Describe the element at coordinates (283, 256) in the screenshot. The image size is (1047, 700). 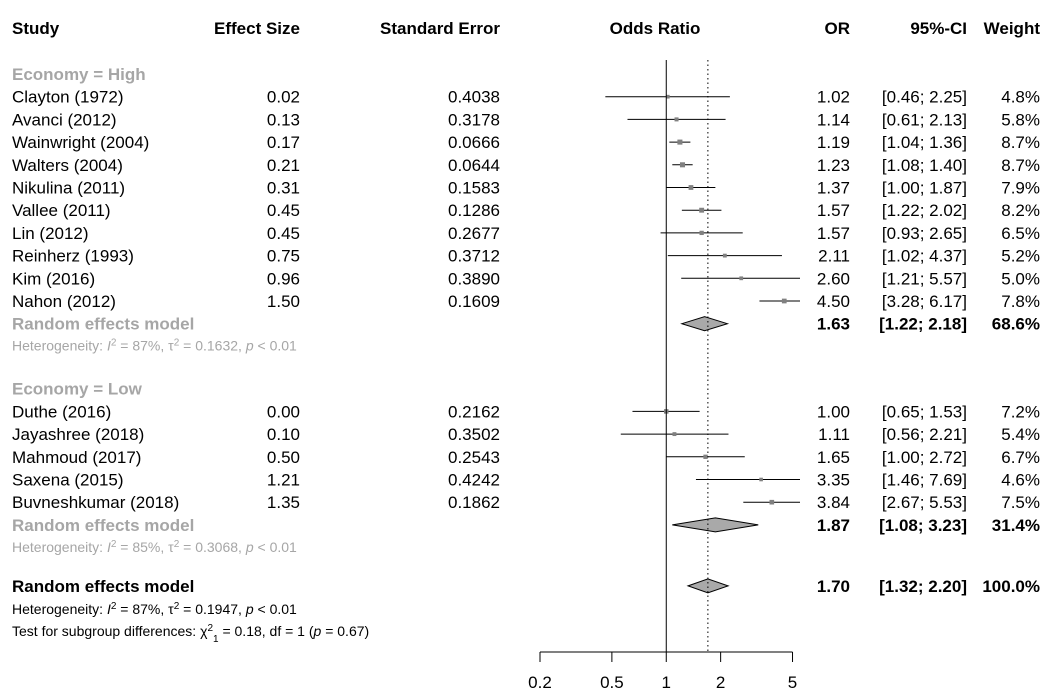
I see `effect-size: 0.75` at that location.